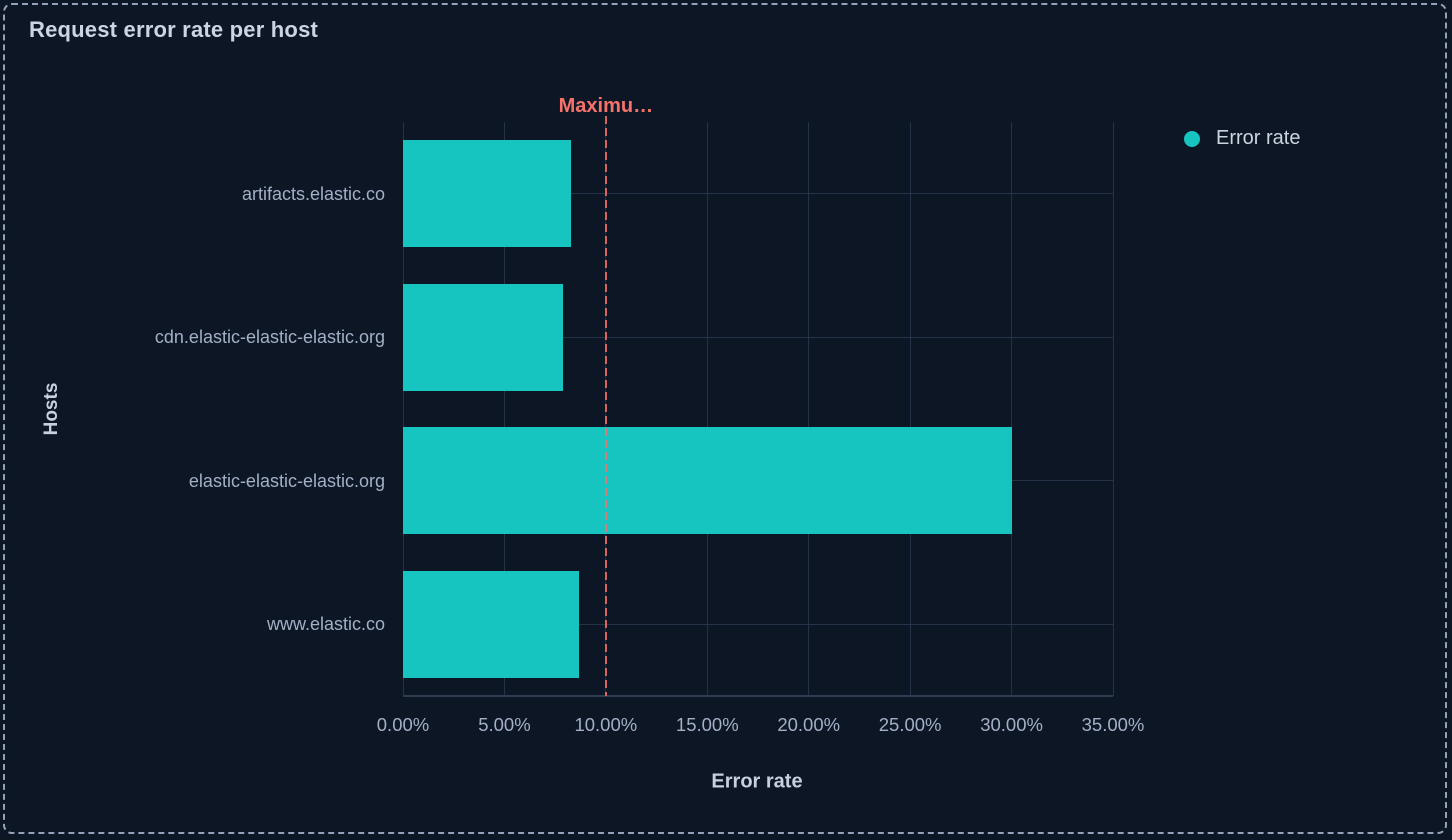 The height and width of the screenshot is (840, 1452). What do you see at coordinates (286, 480) in the screenshot?
I see `y-axis-label: elastic-elastic-elastic.org` at bounding box center [286, 480].